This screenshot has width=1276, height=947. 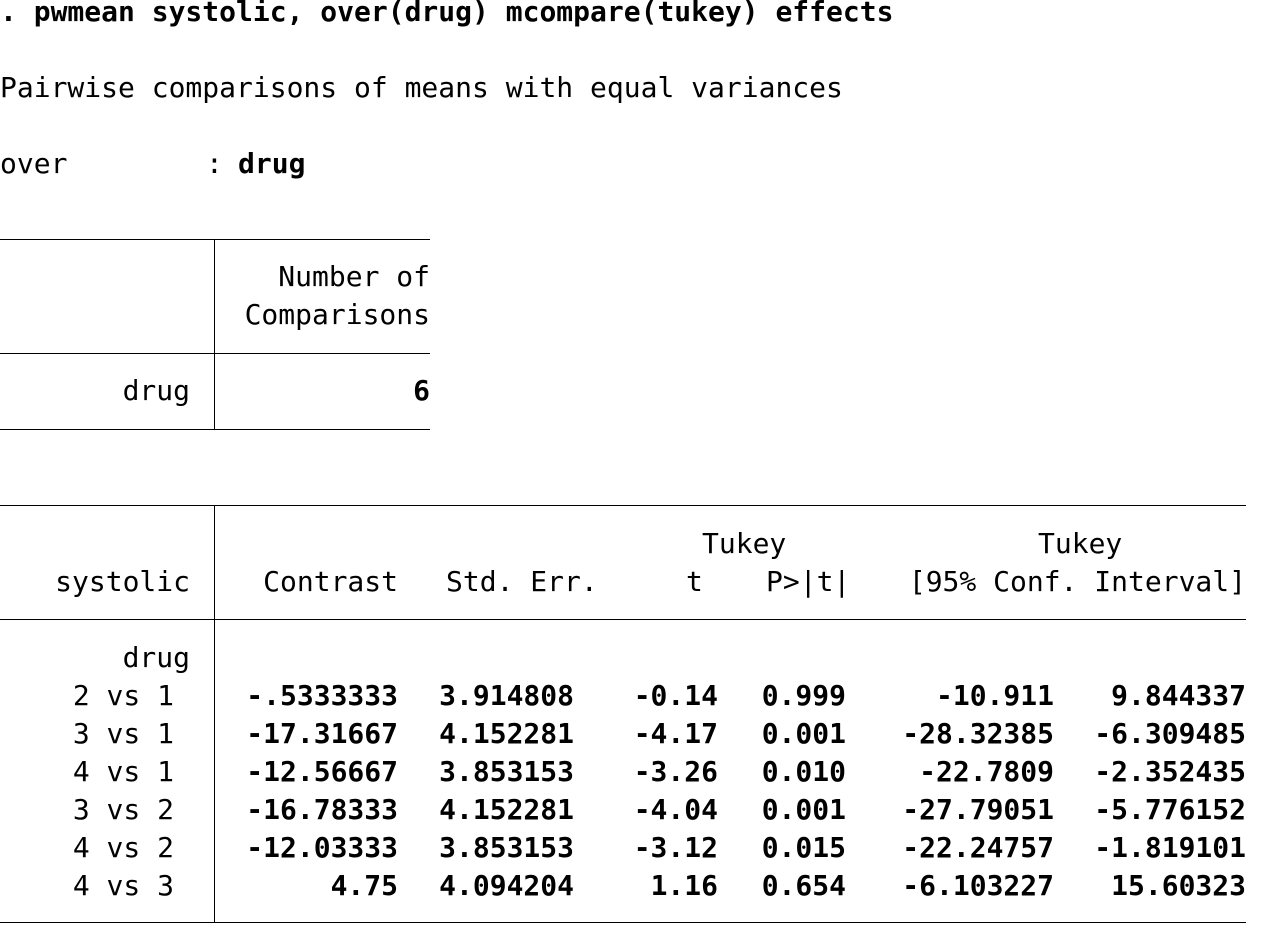 What do you see at coordinates (330, 581) in the screenshot?
I see `header-contrast: Contrast` at bounding box center [330, 581].